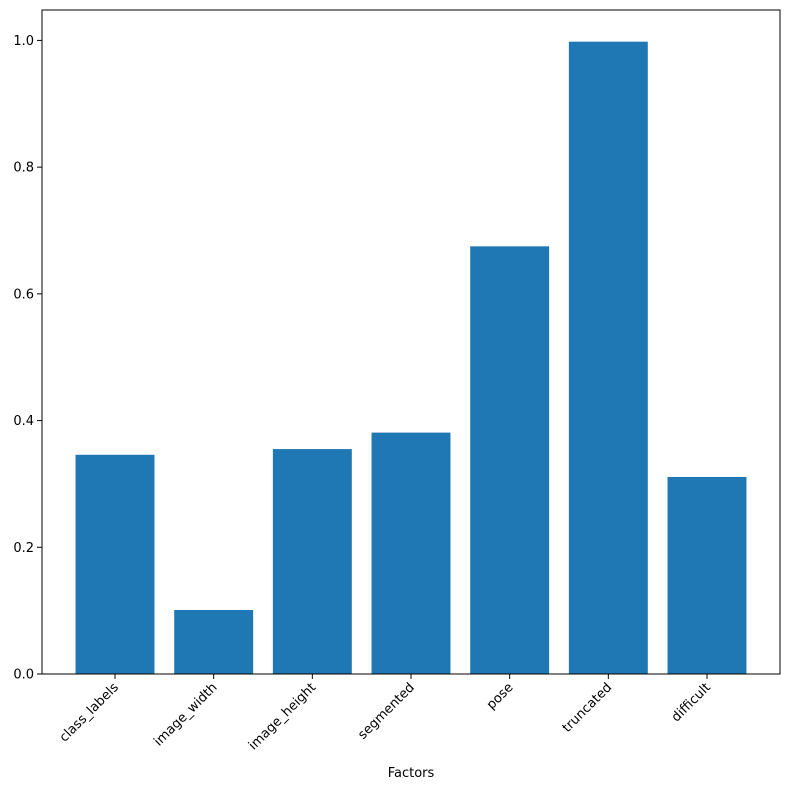 The image size is (790, 790). I want to click on x-tick-label: truncated, so click(587, 707).